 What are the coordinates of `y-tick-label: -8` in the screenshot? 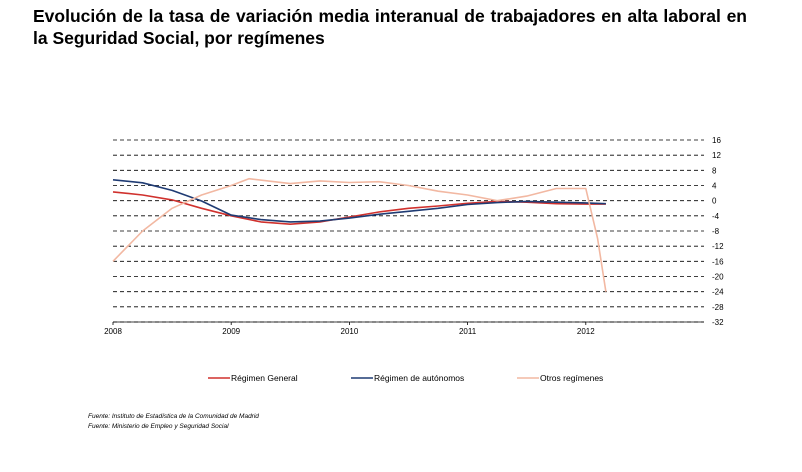 It's located at (716, 231).